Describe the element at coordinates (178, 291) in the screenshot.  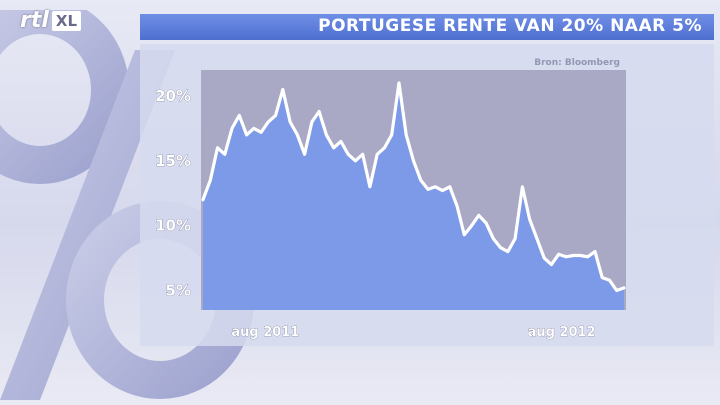
I see `y-tick-label: 5%` at that location.